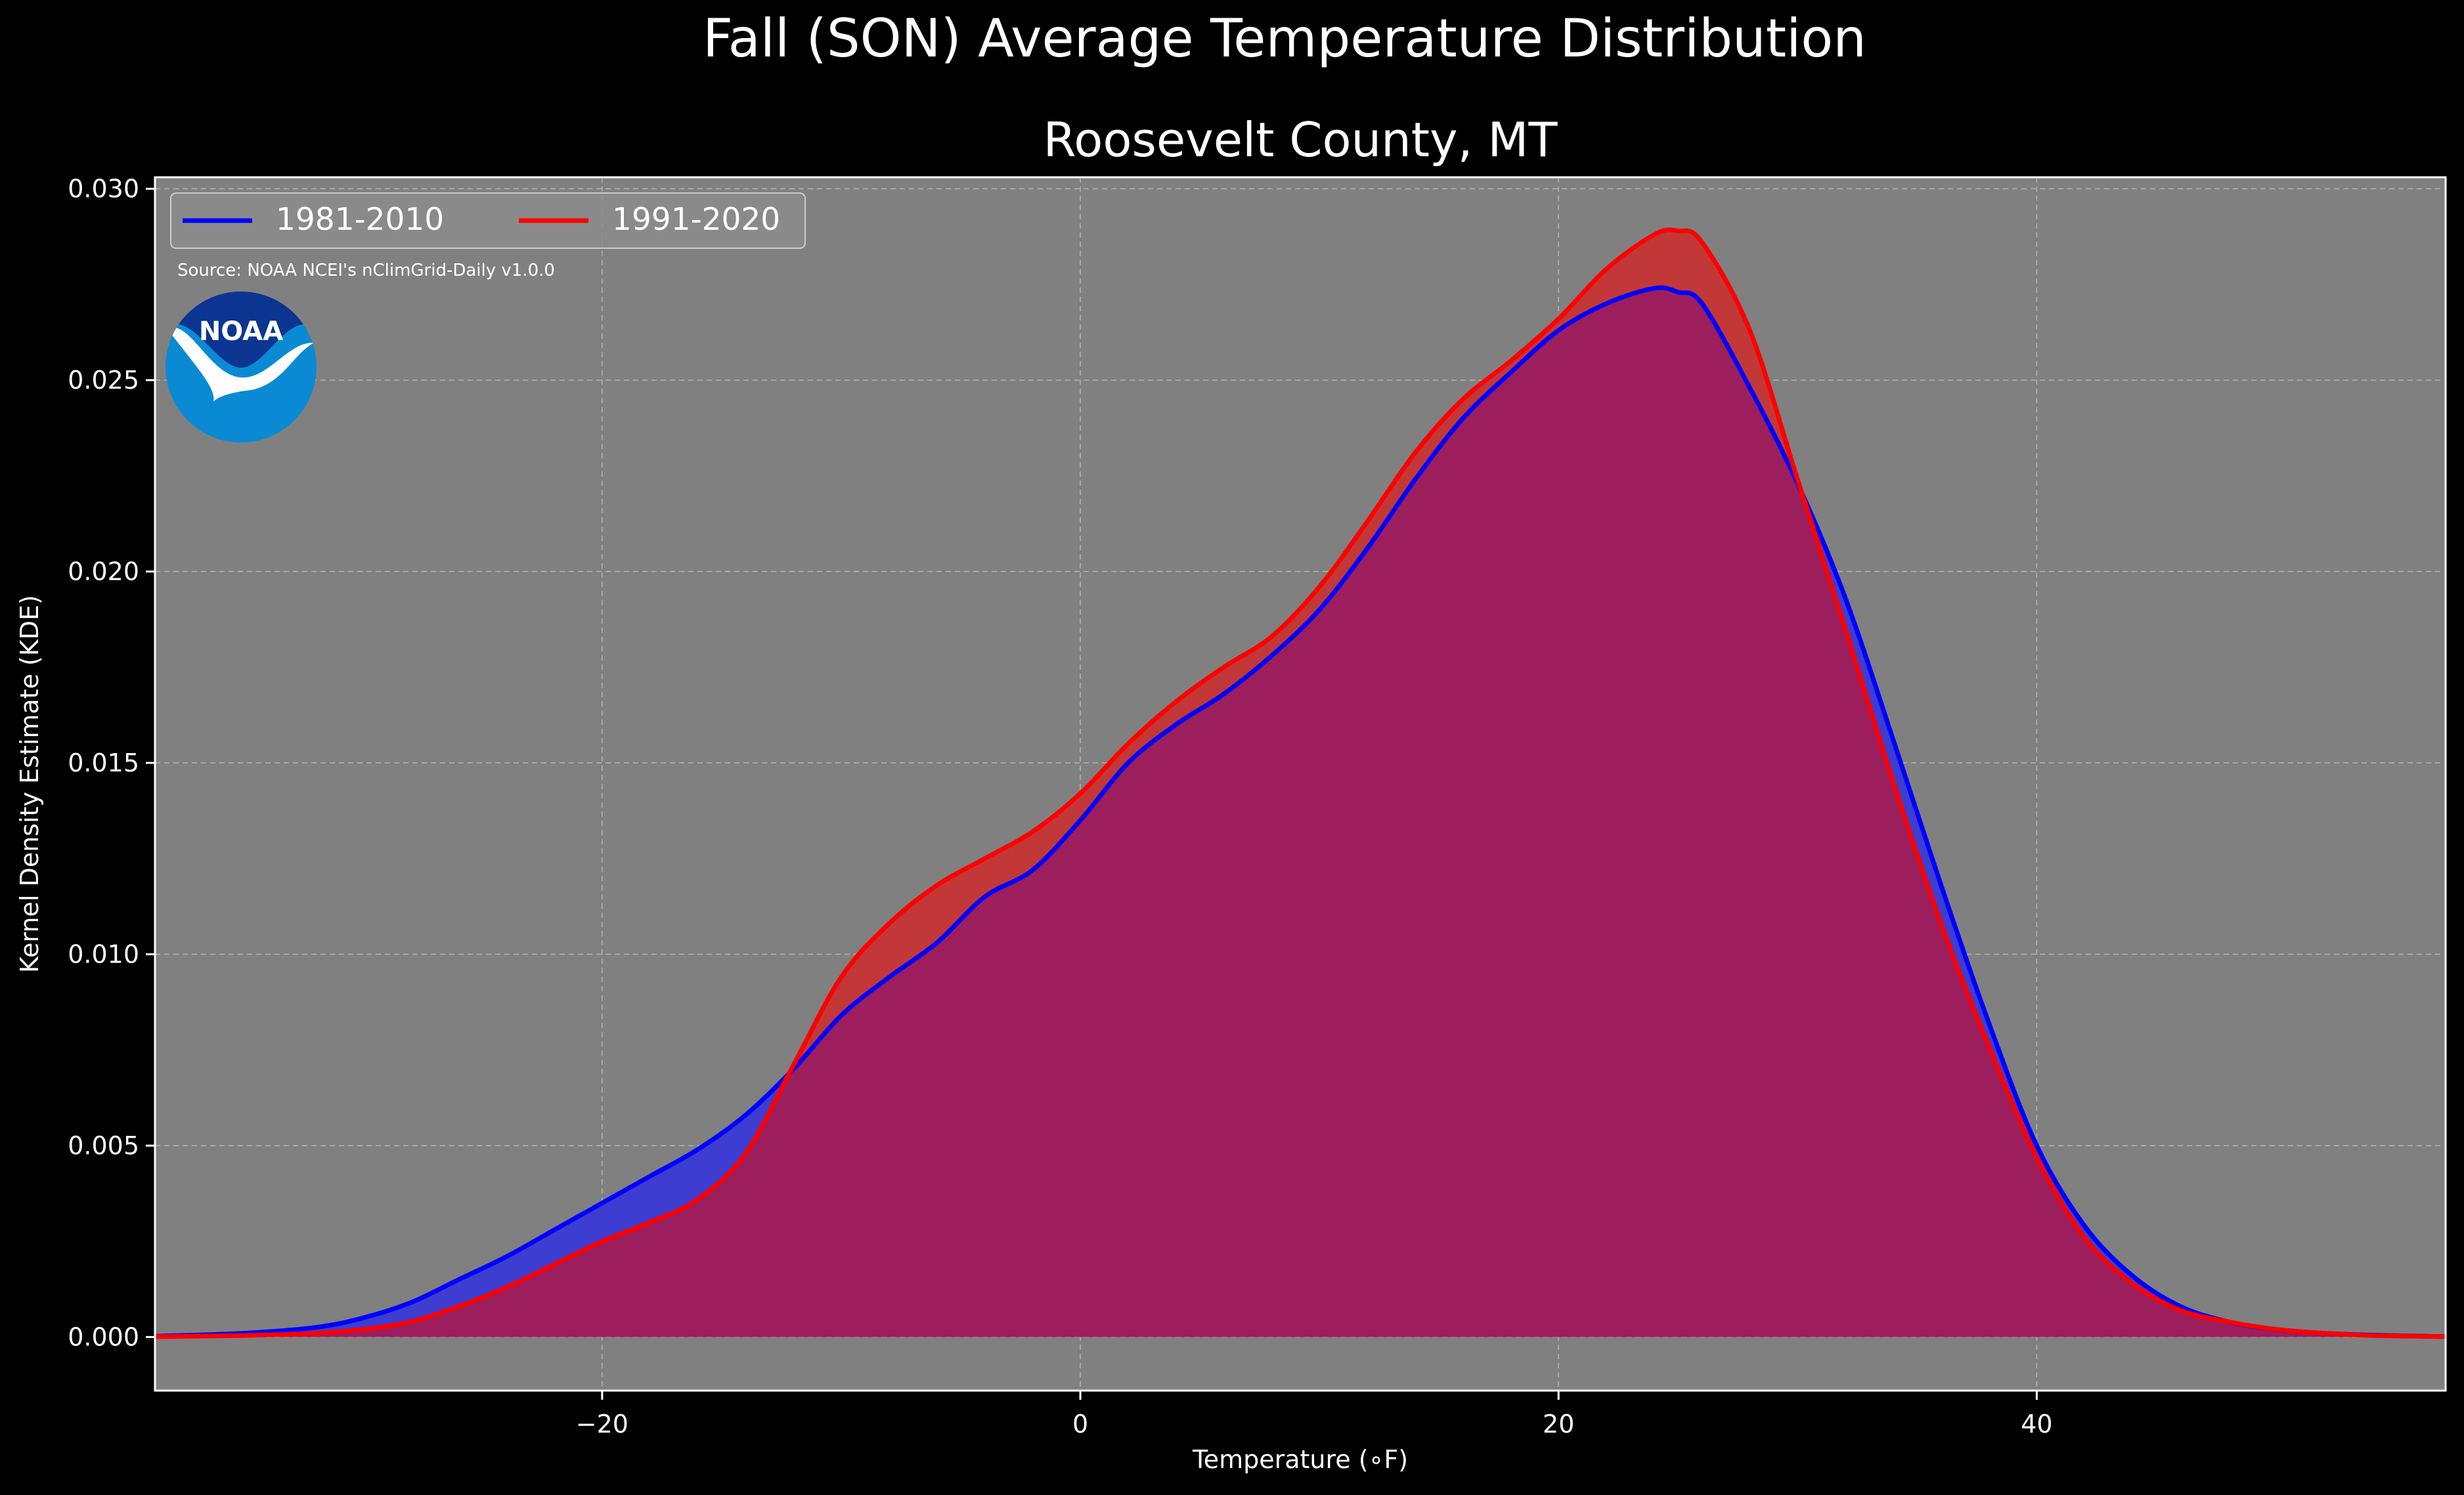 The height and width of the screenshot is (1495, 2464). I want to click on y-tick-label: 0.010, so click(103, 954).